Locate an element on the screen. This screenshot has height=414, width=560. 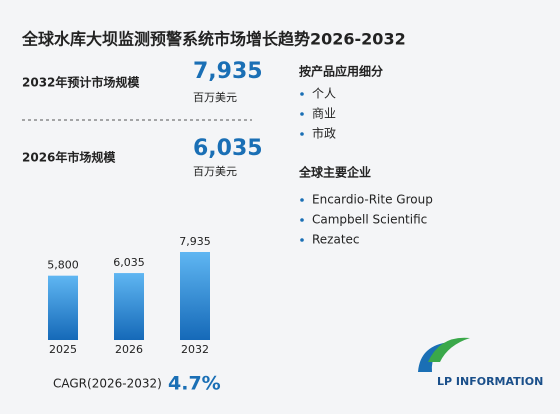
value-label: 7,935 is located at coordinates (195, 241).